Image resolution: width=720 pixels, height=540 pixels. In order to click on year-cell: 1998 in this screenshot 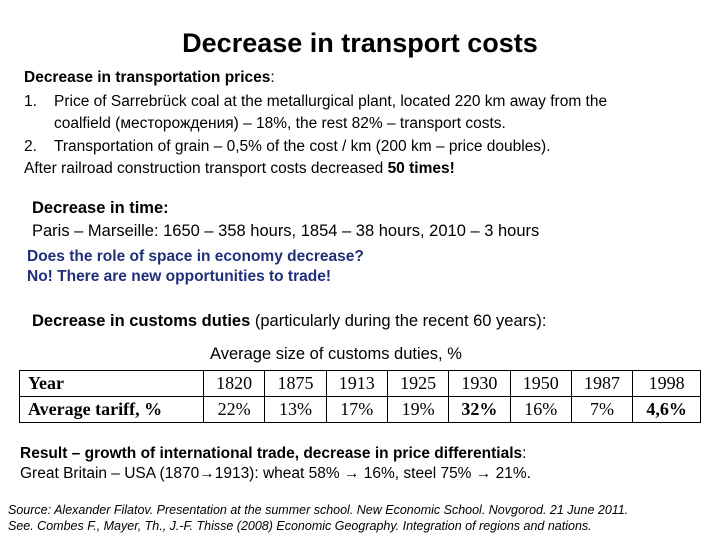, I will do `click(666, 383)`.